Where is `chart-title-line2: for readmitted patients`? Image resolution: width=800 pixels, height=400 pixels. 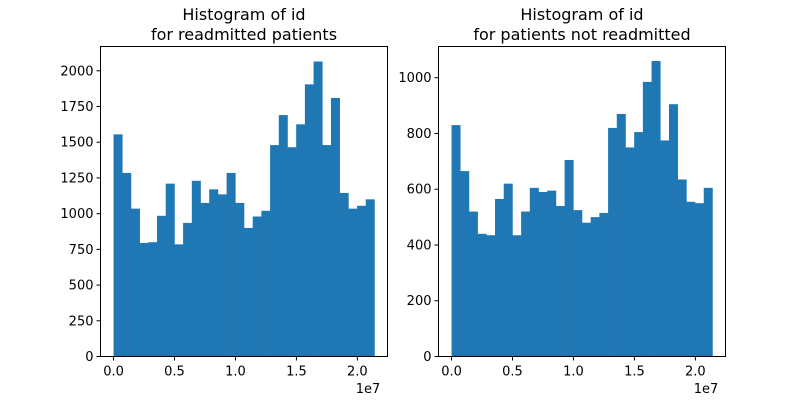 chart-title-line2: for readmitted patients is located at coordinates (244, 34).